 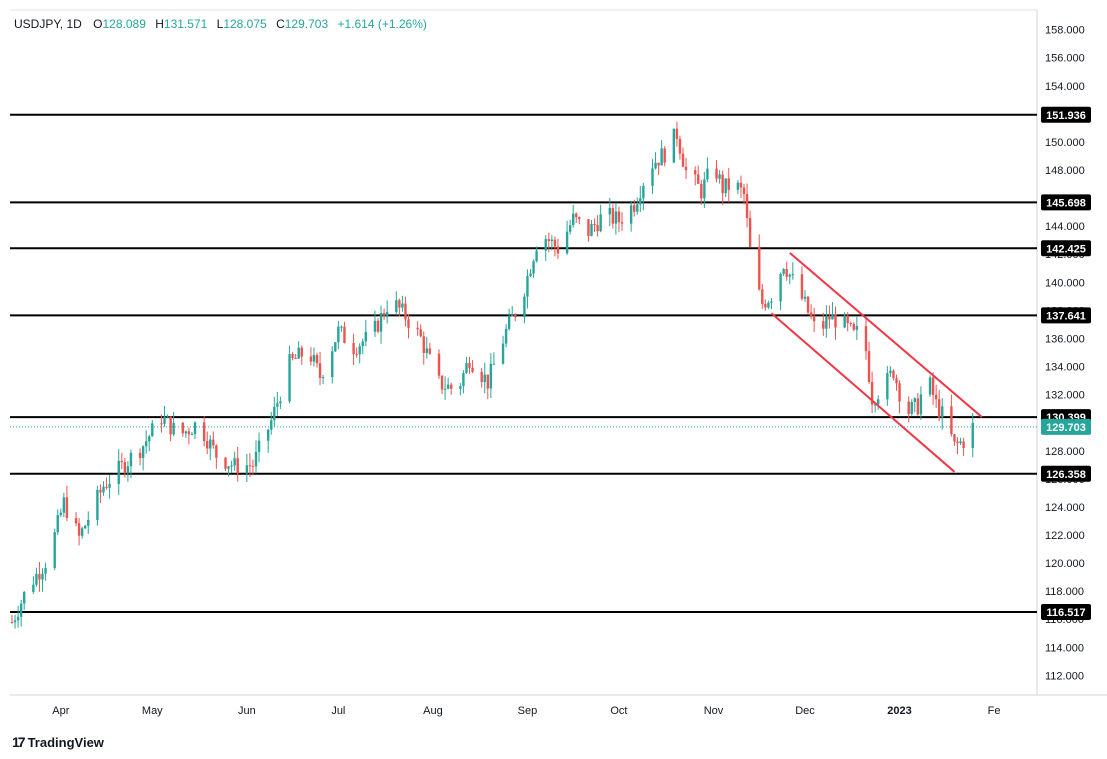 I want to click on time-tick-label: Jun, so click(x=247, y=711).